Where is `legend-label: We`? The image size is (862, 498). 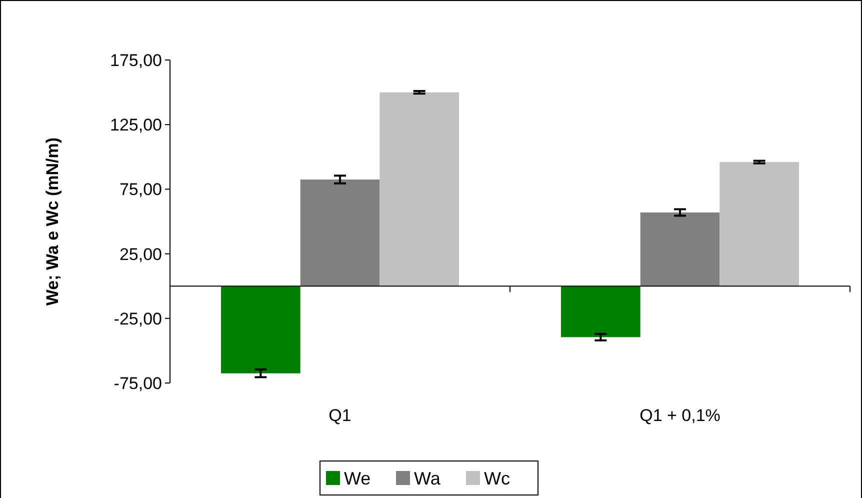 legend-label: We is located at coordinates (357, 478).